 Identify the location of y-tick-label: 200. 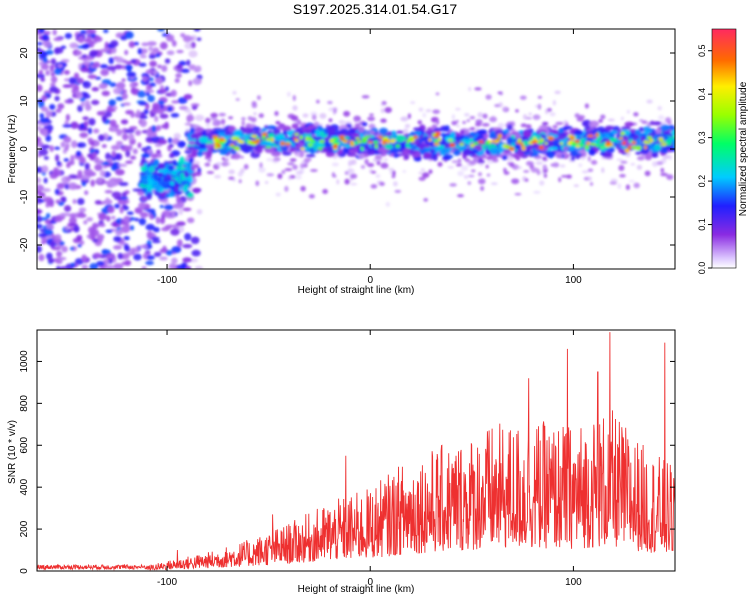
(24, 528).